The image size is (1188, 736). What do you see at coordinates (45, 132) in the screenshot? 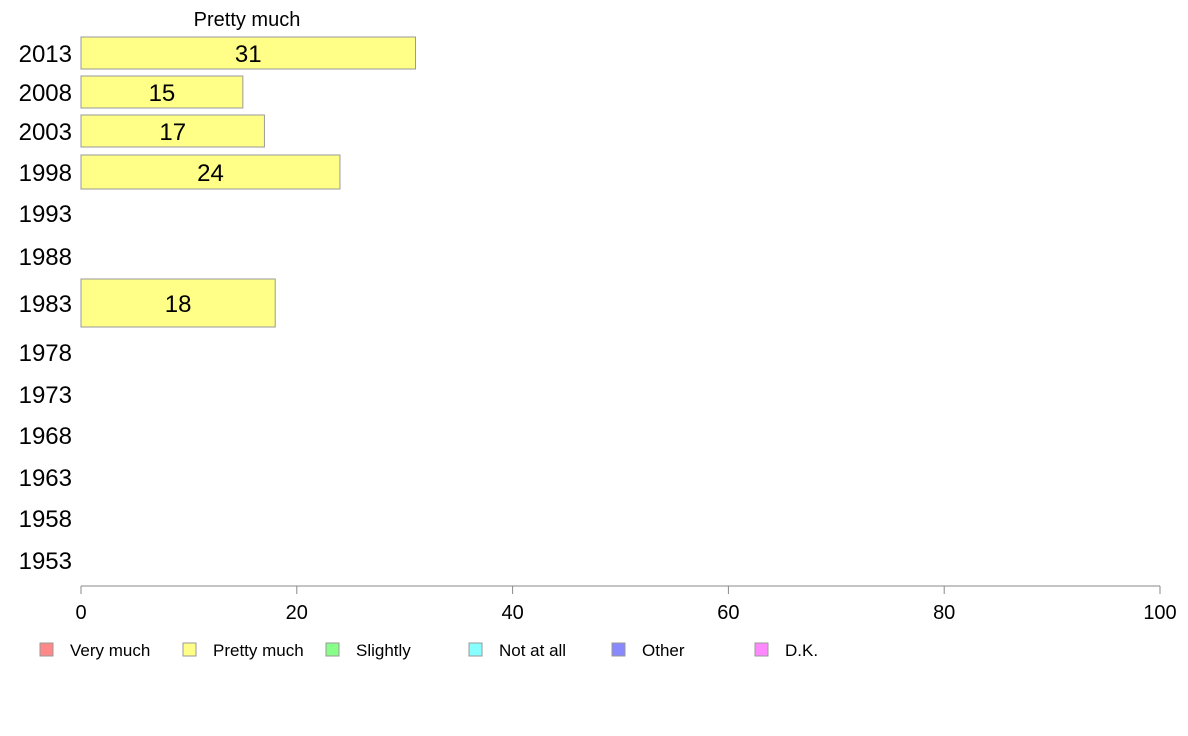
I see `year-label-2003: 2003` at bounding box center [45, 132].